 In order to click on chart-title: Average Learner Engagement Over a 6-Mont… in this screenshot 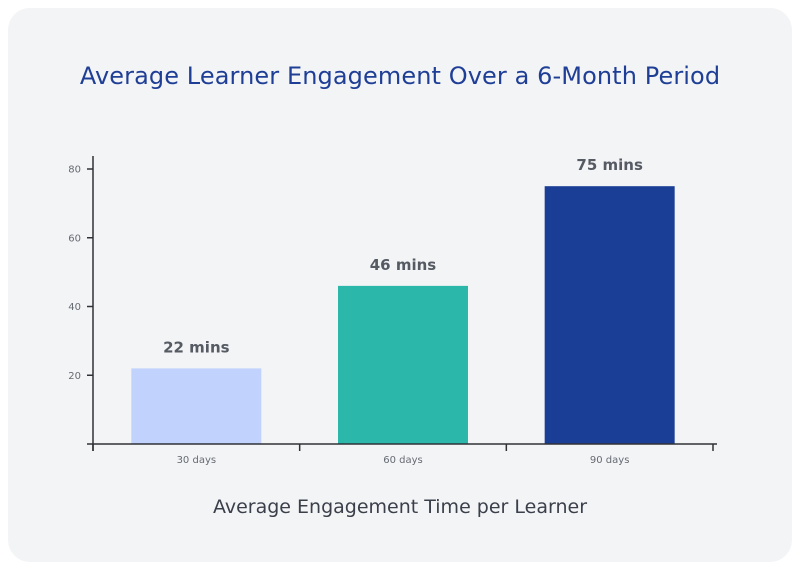, I will do `click(400, 76)`.